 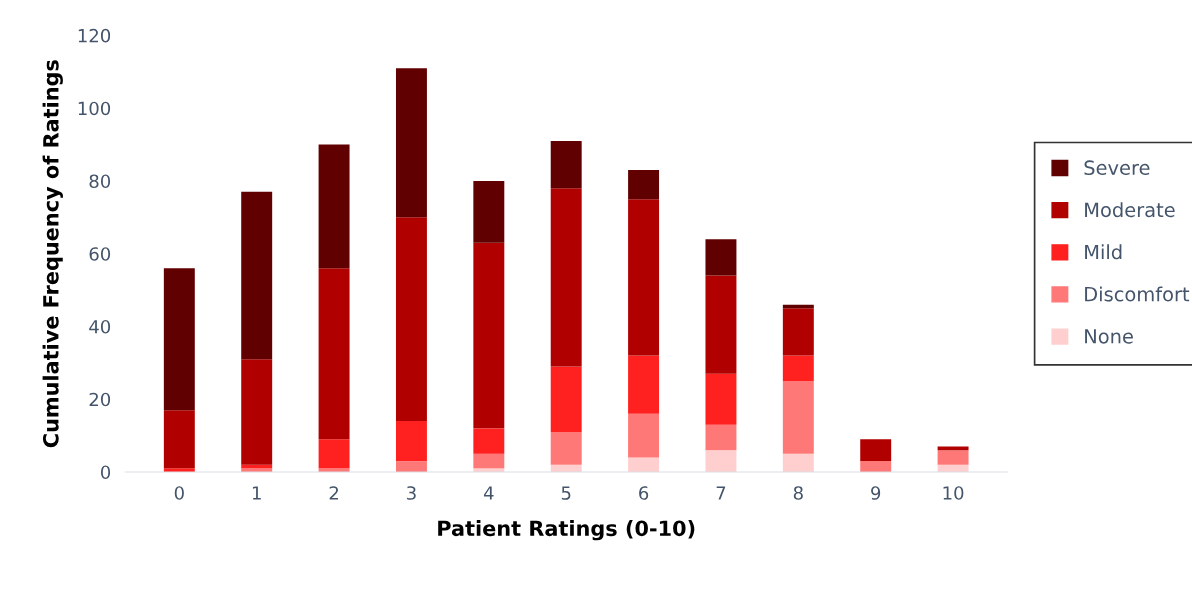 What do you see at coordinates (566, 530) in the screenshot?
I see `x-axis-title: Patient Ratings (0-10)` at bounding box center [566, 530].